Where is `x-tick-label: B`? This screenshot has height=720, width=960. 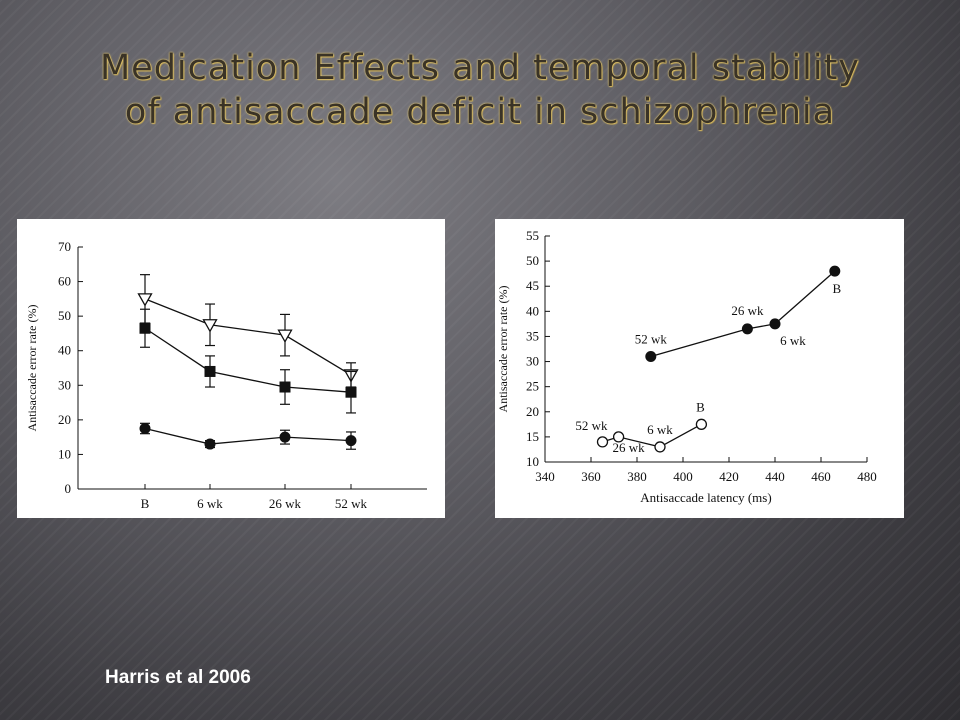 x-tick-label: B is located at coordinates (145, 503).